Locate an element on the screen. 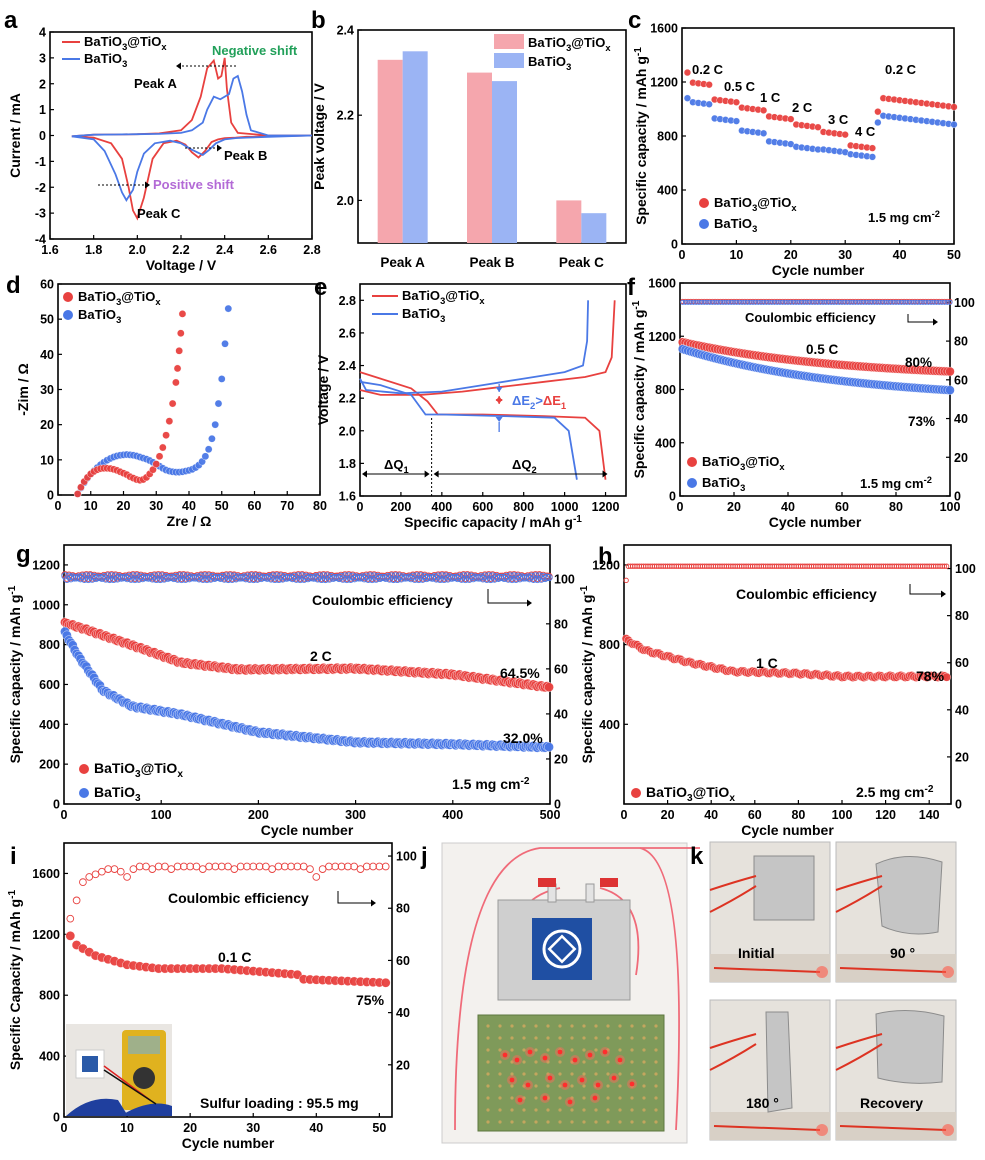 This screenshot has height=1160, width=985. legend-entry: BaTiO3@TiOx is located at coordinates (690, 794).